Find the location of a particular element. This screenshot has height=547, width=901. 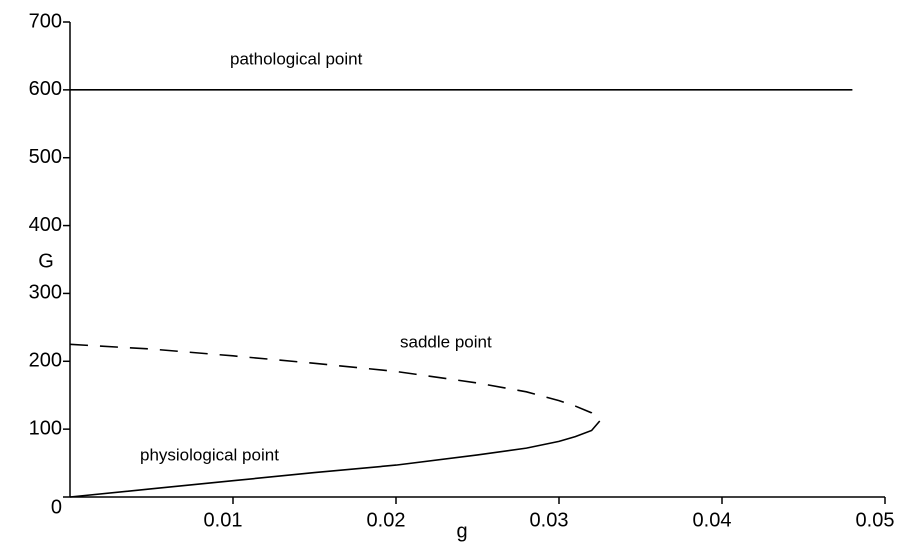

x-tick-label: 0.03 is located at coordinates (549, 520).